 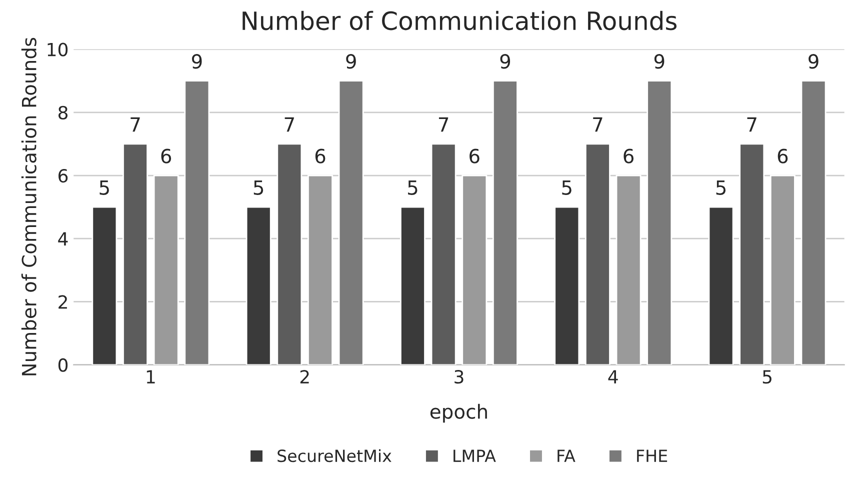 I want to click on y-tick-label: 8, so click(x=63, y=113).